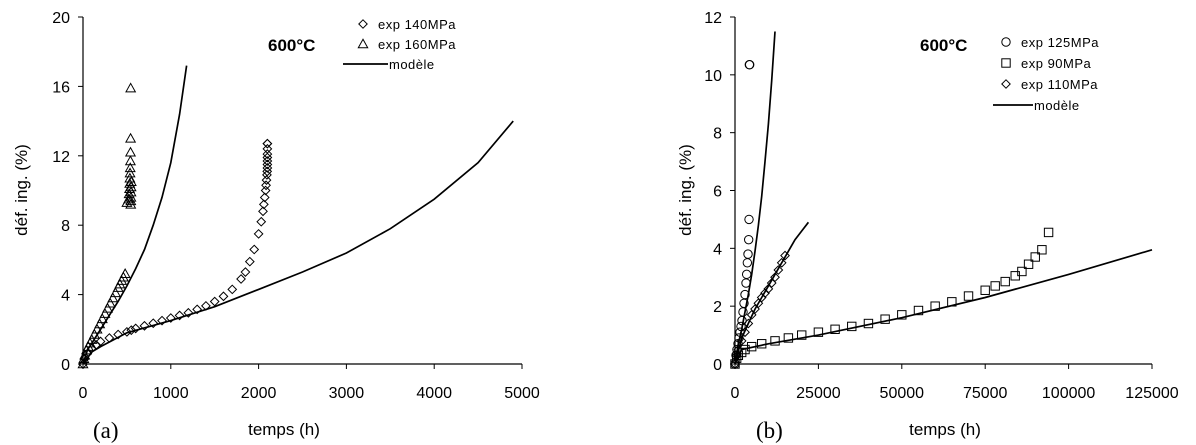  I want to click on chart-a-x-tick-label: 4000, so click(434, 393).